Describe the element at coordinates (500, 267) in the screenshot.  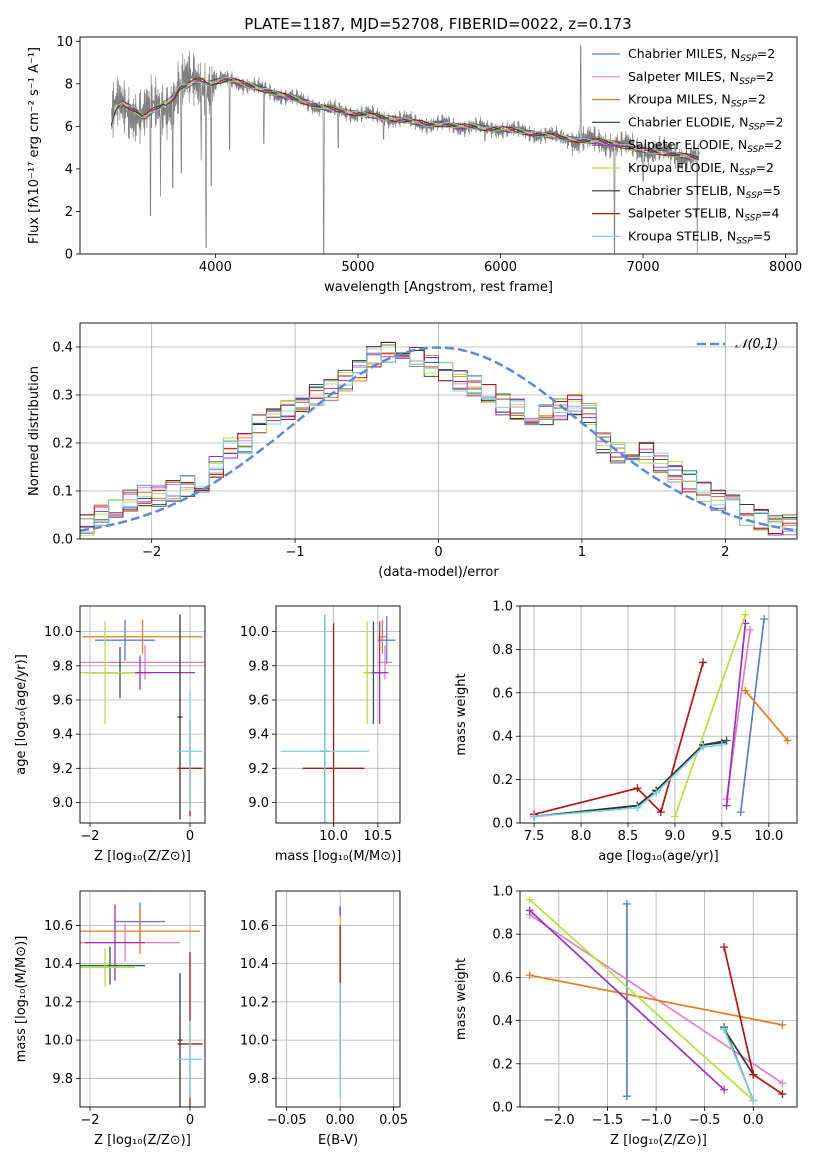
I see `x-tick-label: 6000` at that location.